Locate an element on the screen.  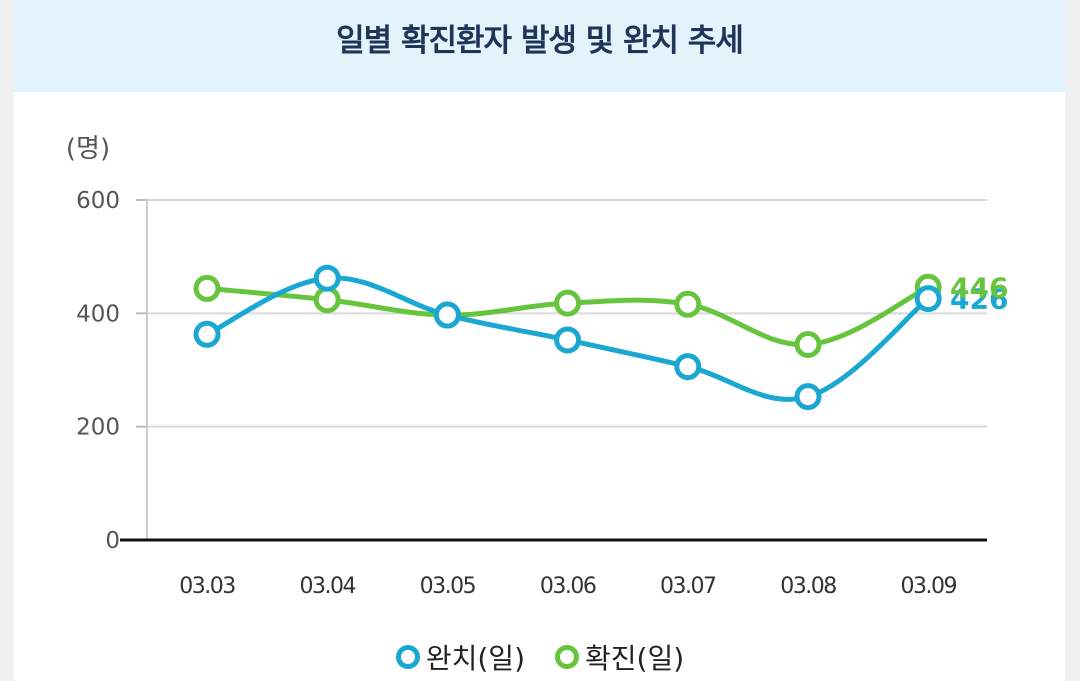
end-value-label: 426 is located at coordinates (979, 299).